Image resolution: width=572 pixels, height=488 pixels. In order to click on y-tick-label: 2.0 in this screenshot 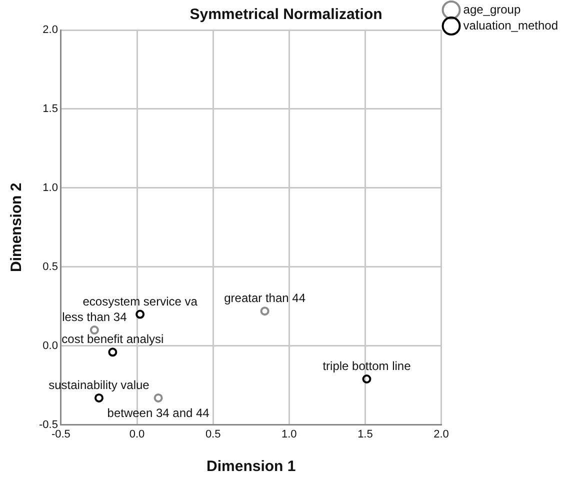, I will do `click(50, 30)`.